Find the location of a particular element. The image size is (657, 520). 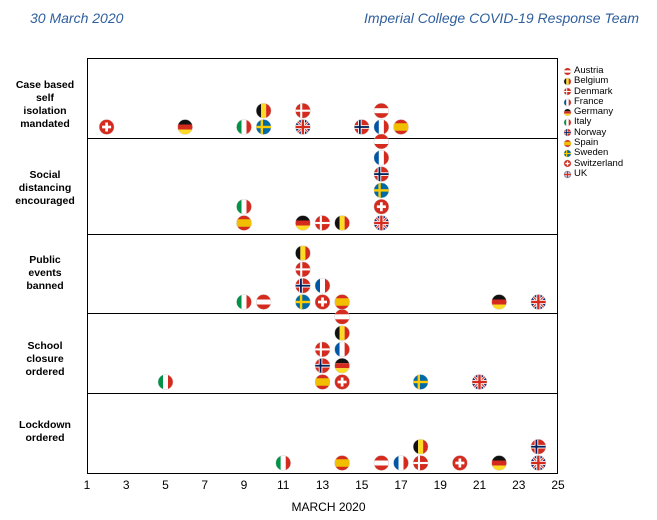

legend-item-norway: Norway is located at coordinates (593, 132).